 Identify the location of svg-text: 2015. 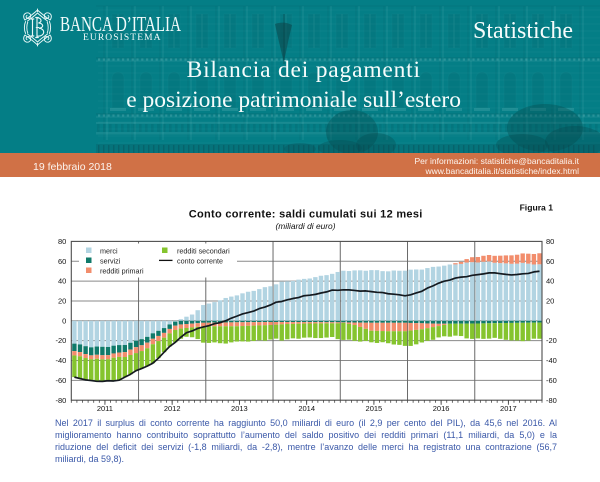
(374, 408).